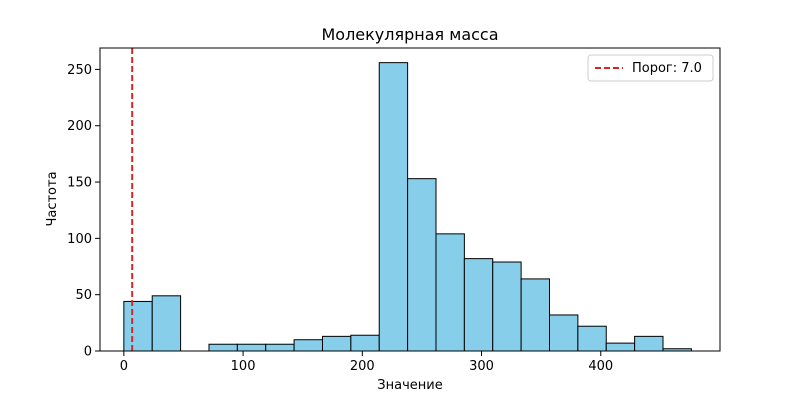 The width and height of the screenshot is (800, 400). What do you see at coordinates (83, 211) in the screenshot?
I see `y-axis-ticks: 0 50 100 150 200 250` at bounding box center [83, 211].